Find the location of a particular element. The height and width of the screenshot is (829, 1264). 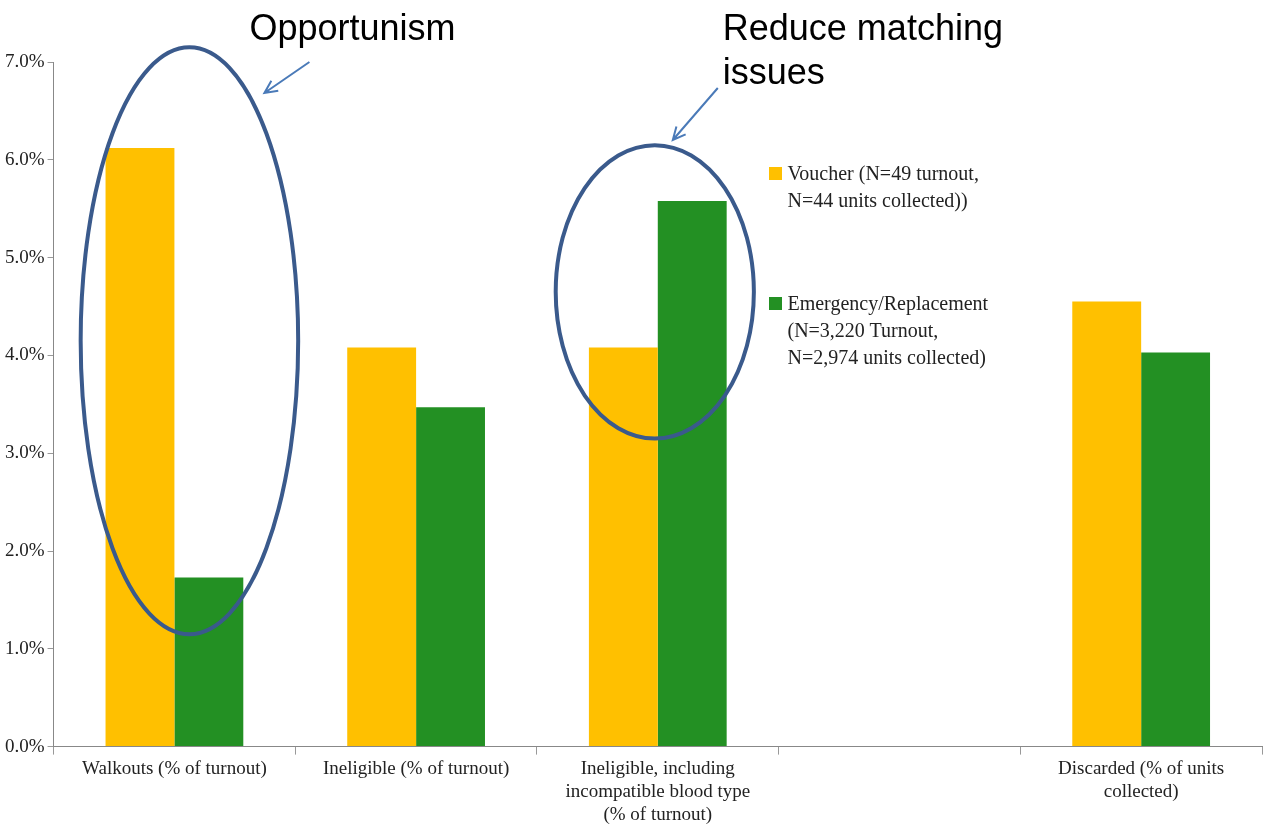

x-tick-label: Discarded (% of units collected) is located at coordinates (1141, 779).